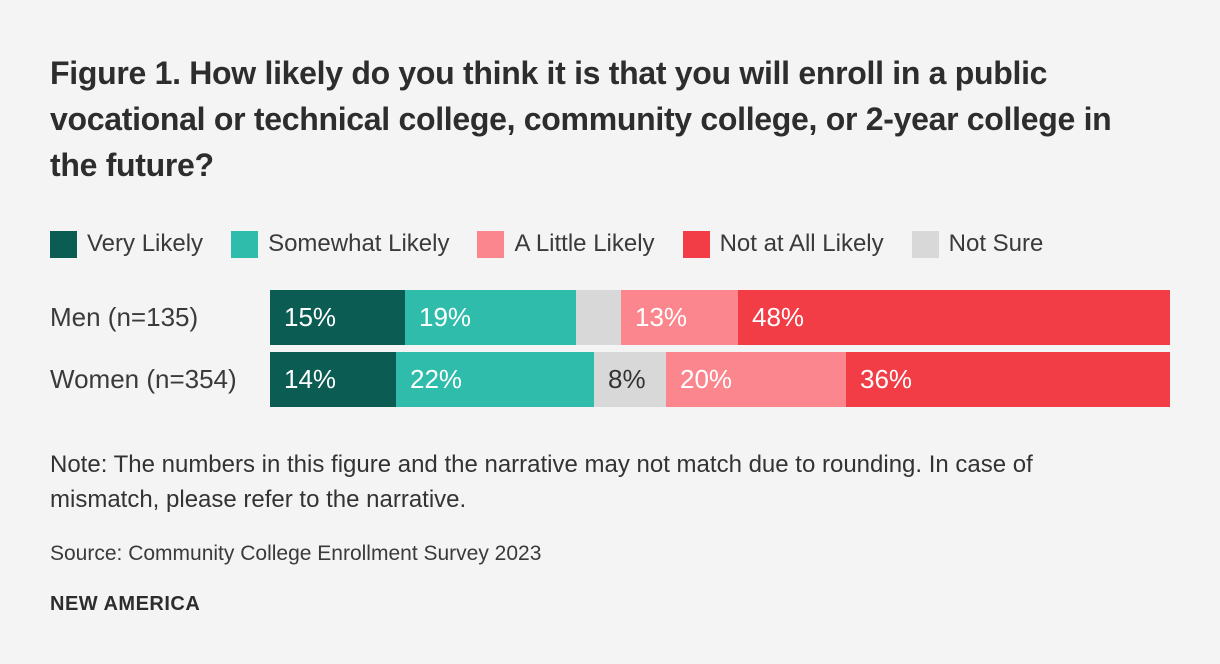  I want to click on bar-segment-value: 14%, so click(310, 379).